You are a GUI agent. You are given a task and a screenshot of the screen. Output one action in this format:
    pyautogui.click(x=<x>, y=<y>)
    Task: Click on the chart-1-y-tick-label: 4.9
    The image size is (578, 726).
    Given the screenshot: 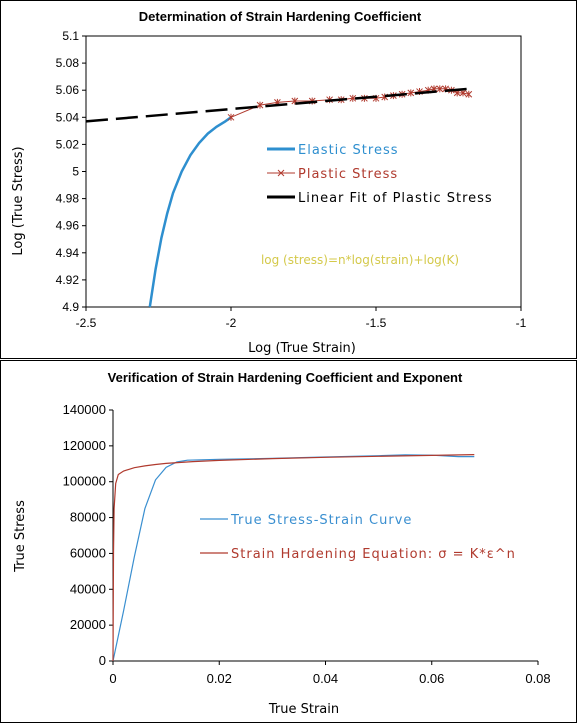 What is the action you would take?
    pyautogui.click(x=70, y=307)
    